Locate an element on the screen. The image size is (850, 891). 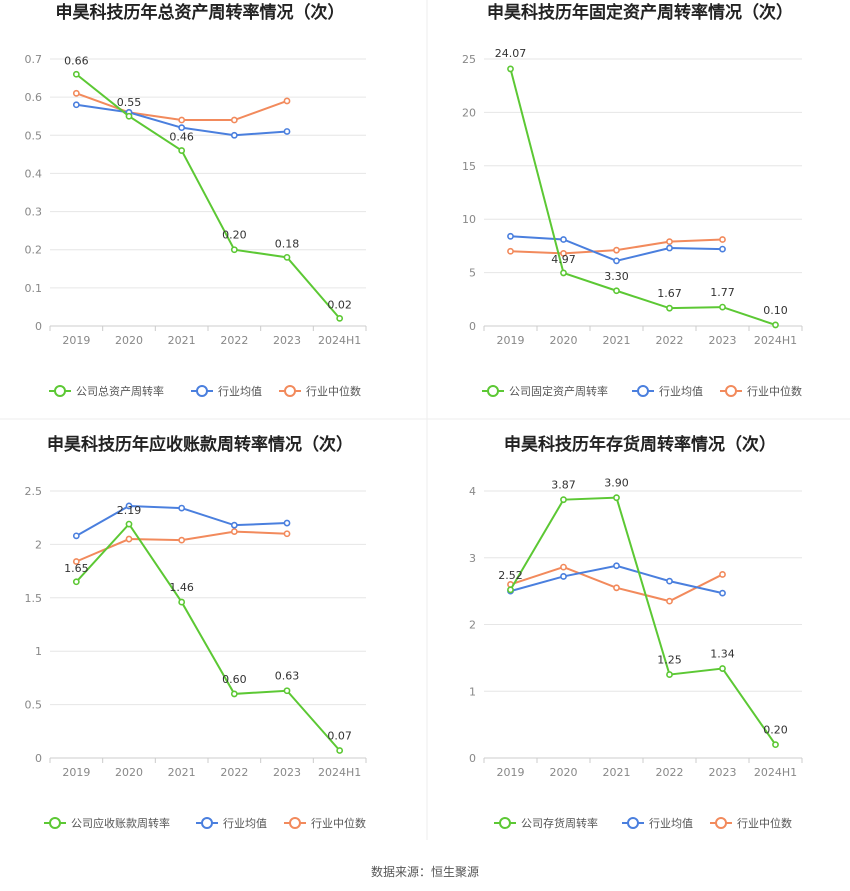
y-tick-label: 1.5 is located at coordinates (34, 598).